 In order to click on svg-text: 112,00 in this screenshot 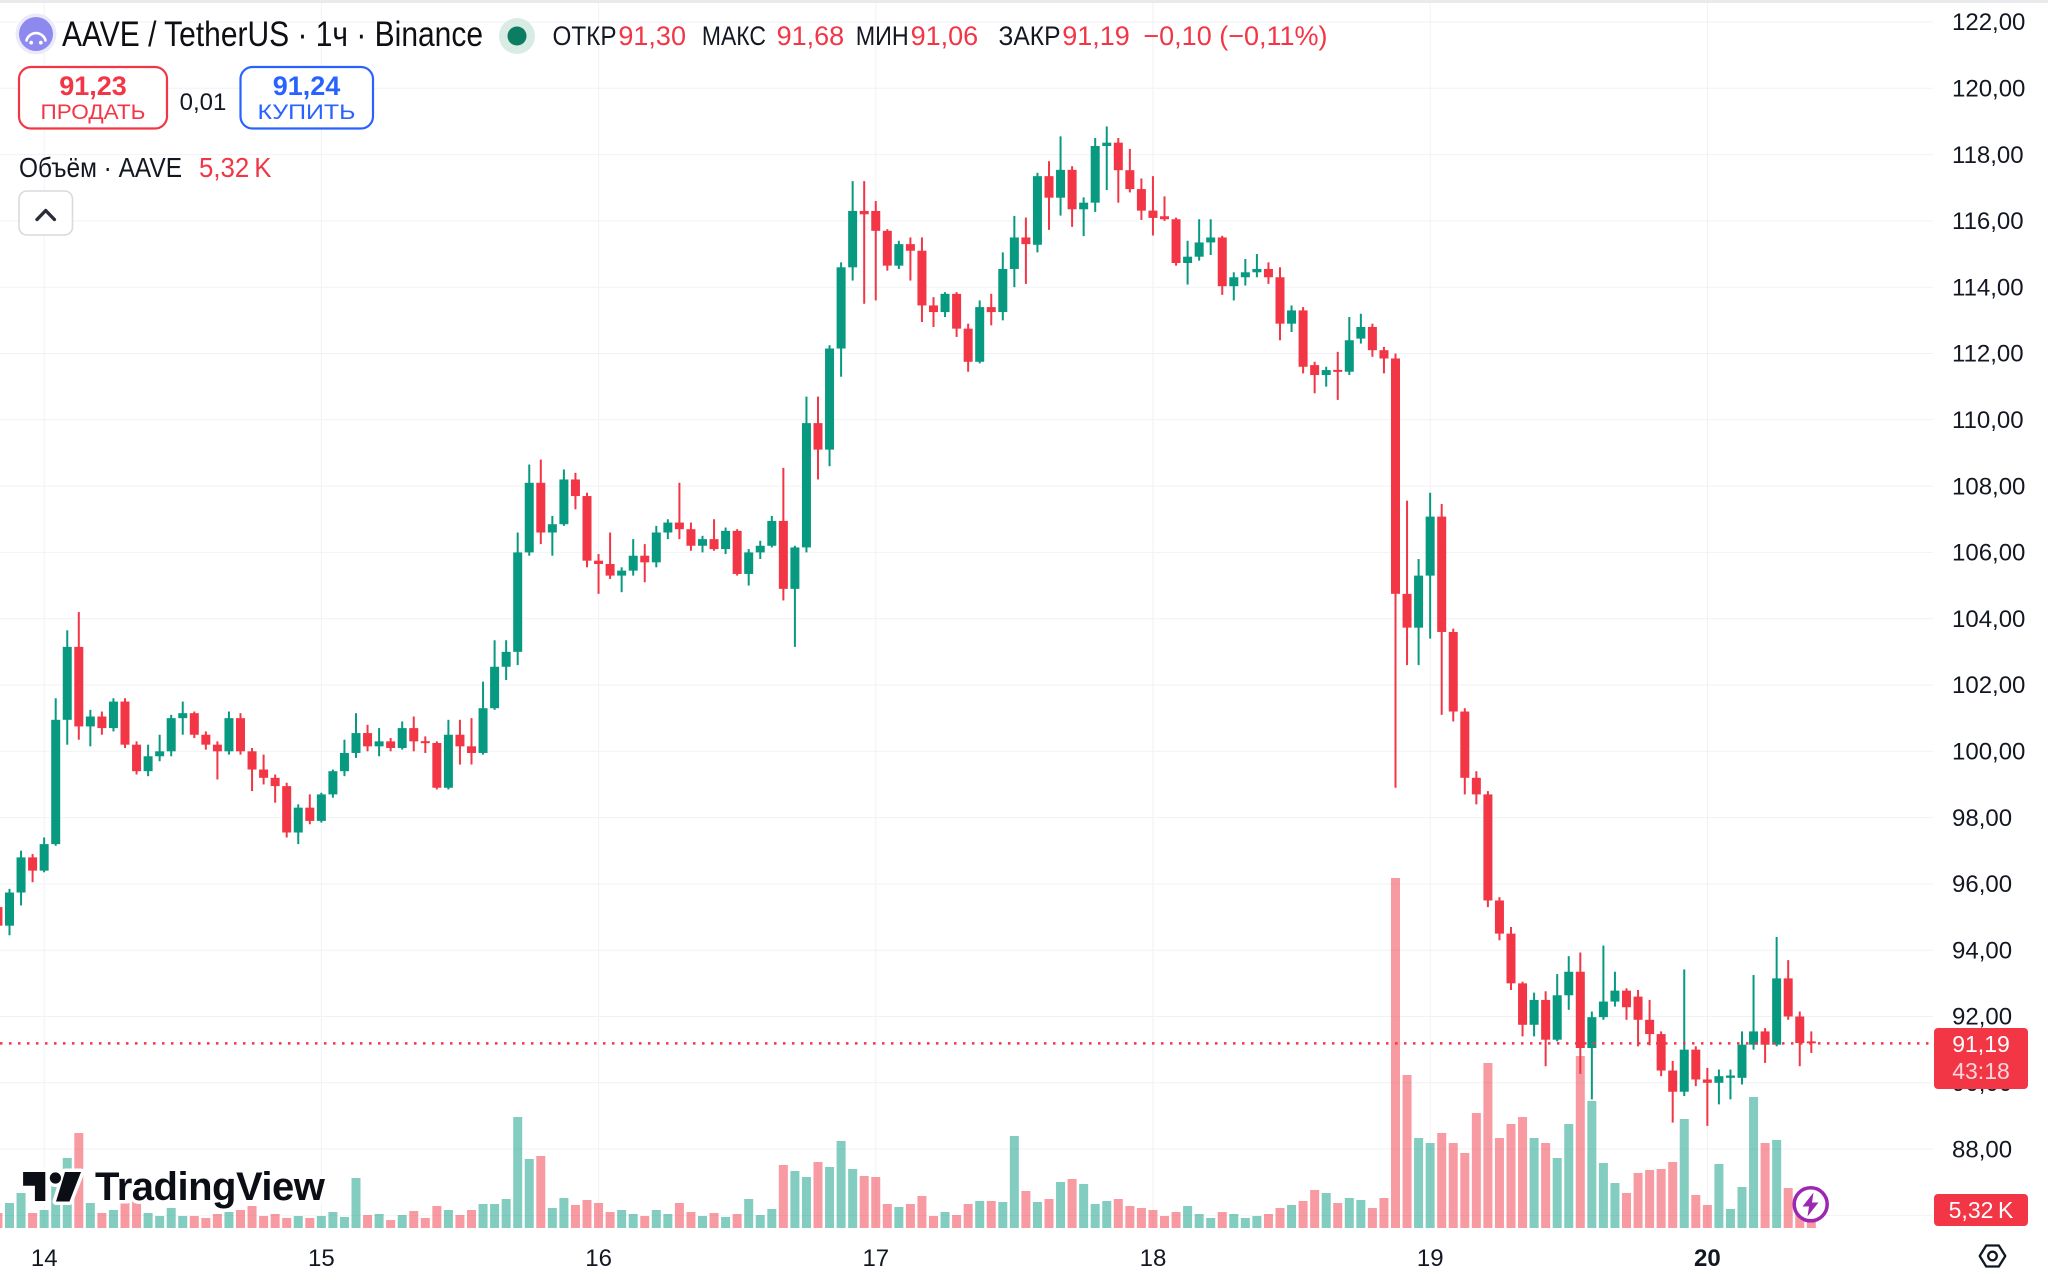, I will do `click(1988, 354)`.